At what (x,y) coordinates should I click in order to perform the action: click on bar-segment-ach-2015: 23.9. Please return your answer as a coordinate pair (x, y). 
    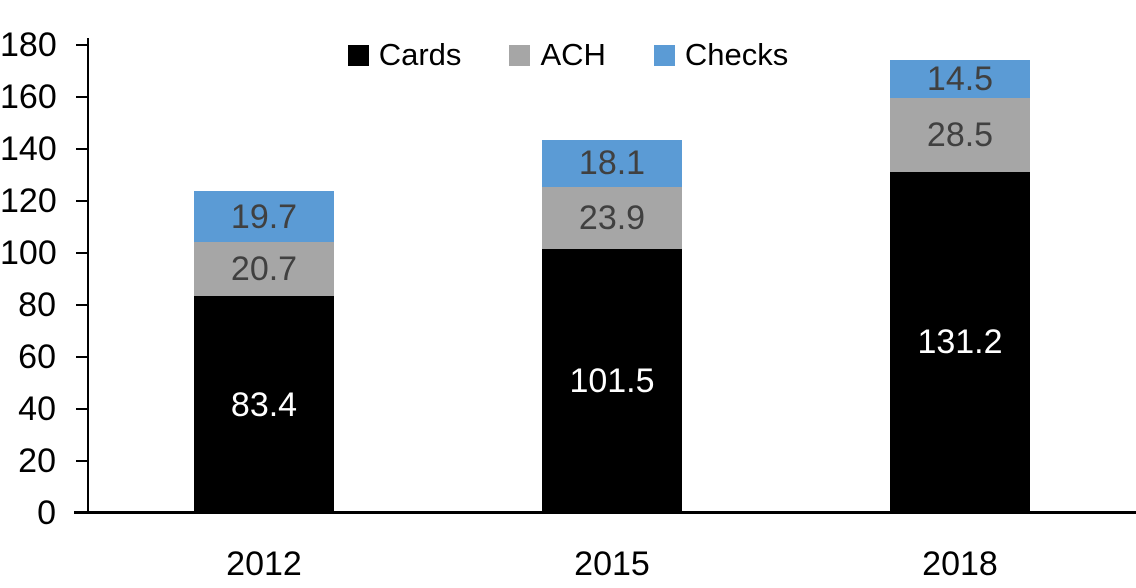
    Looking at the image, I should click on (612, 218).